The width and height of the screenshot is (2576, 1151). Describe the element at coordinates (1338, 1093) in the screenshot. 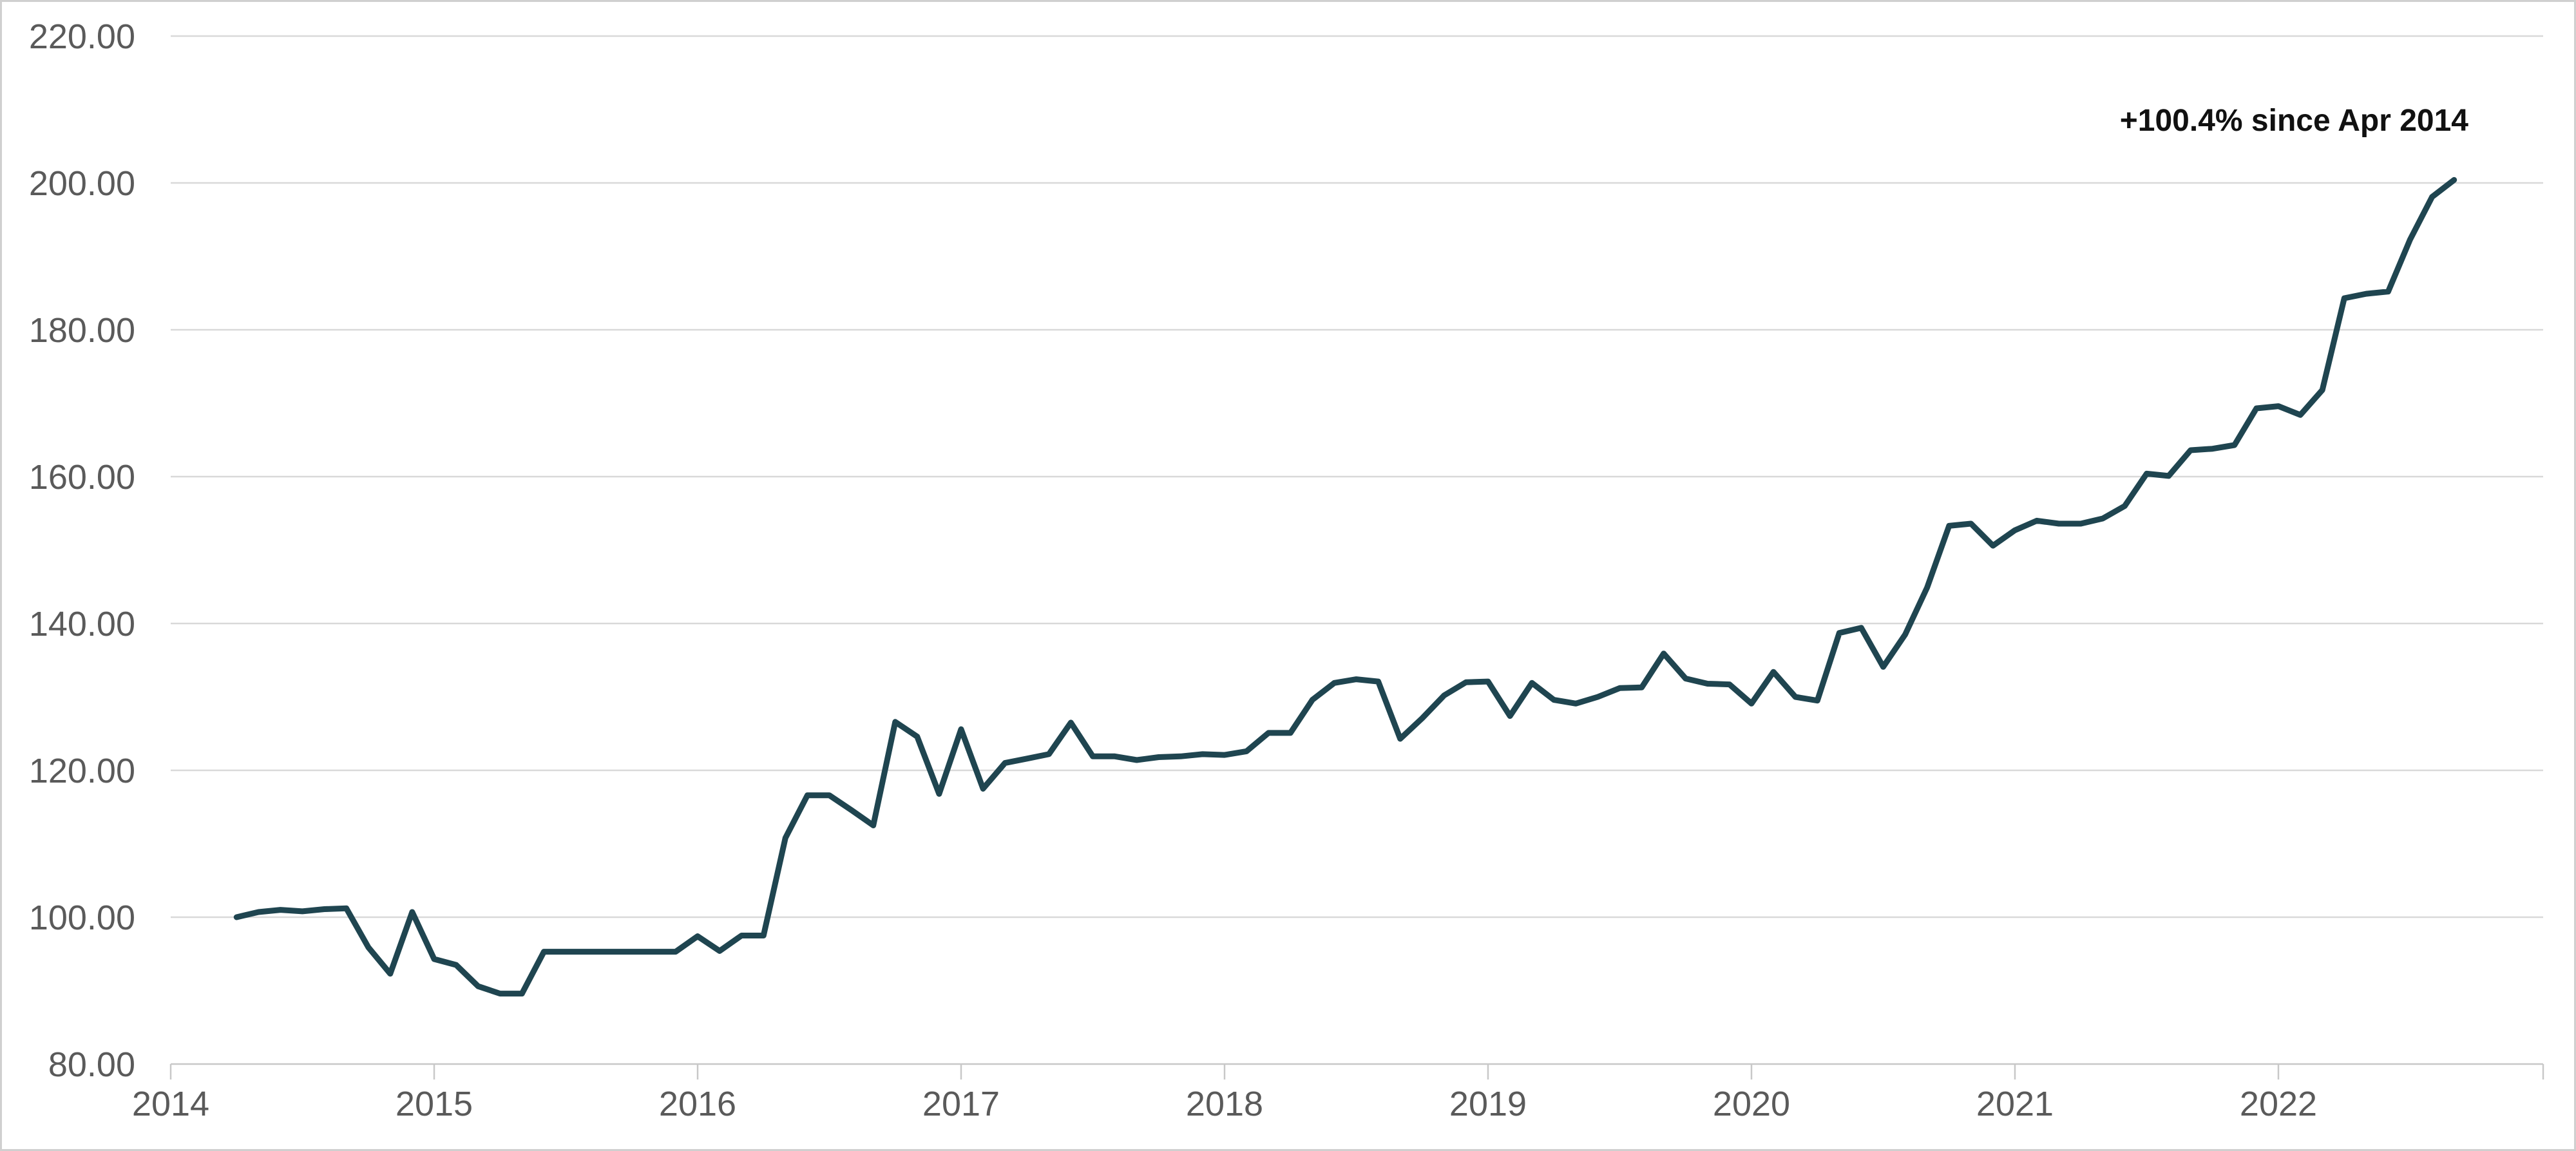

I see `x-axis: 2014 2015 2016 2017 2018 2019 2020 2021 2022` at that location.